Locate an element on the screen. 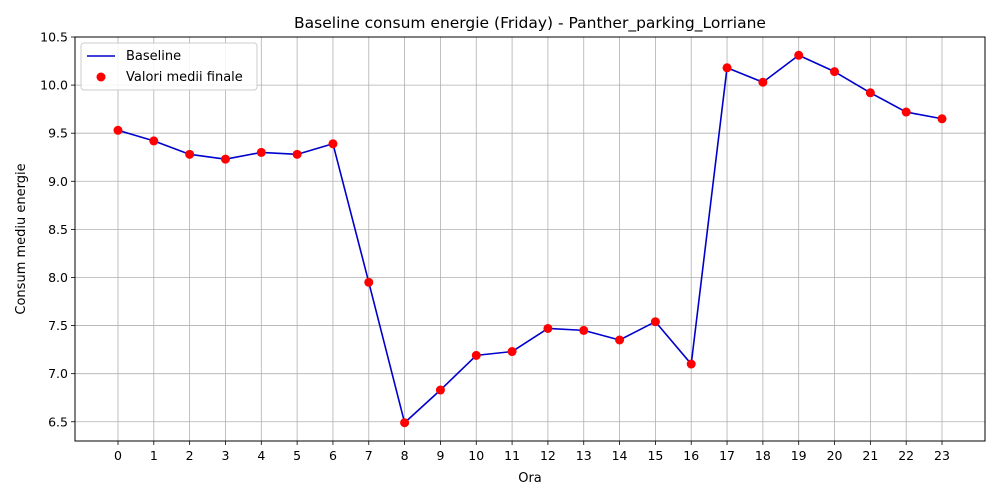  x-tick-label: 2 is located at coordinates (190, 455).